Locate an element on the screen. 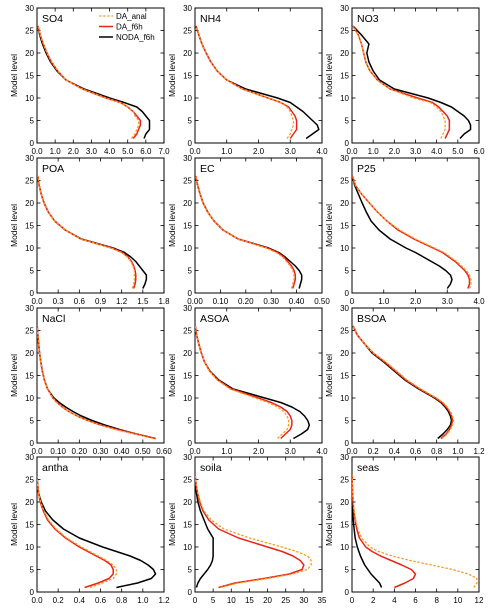 The height and width of the screenshot is (610, 500). y-tick-label: 15 is located at coordinates (29, 226).